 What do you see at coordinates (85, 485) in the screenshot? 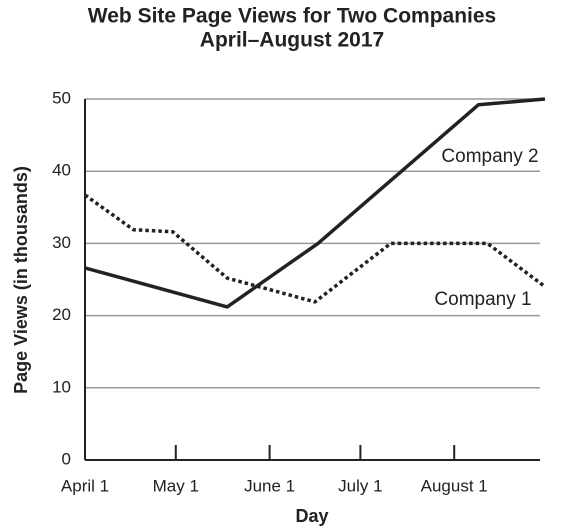
I see `x-tick-label: April 1` at bounding box center [85, 485].